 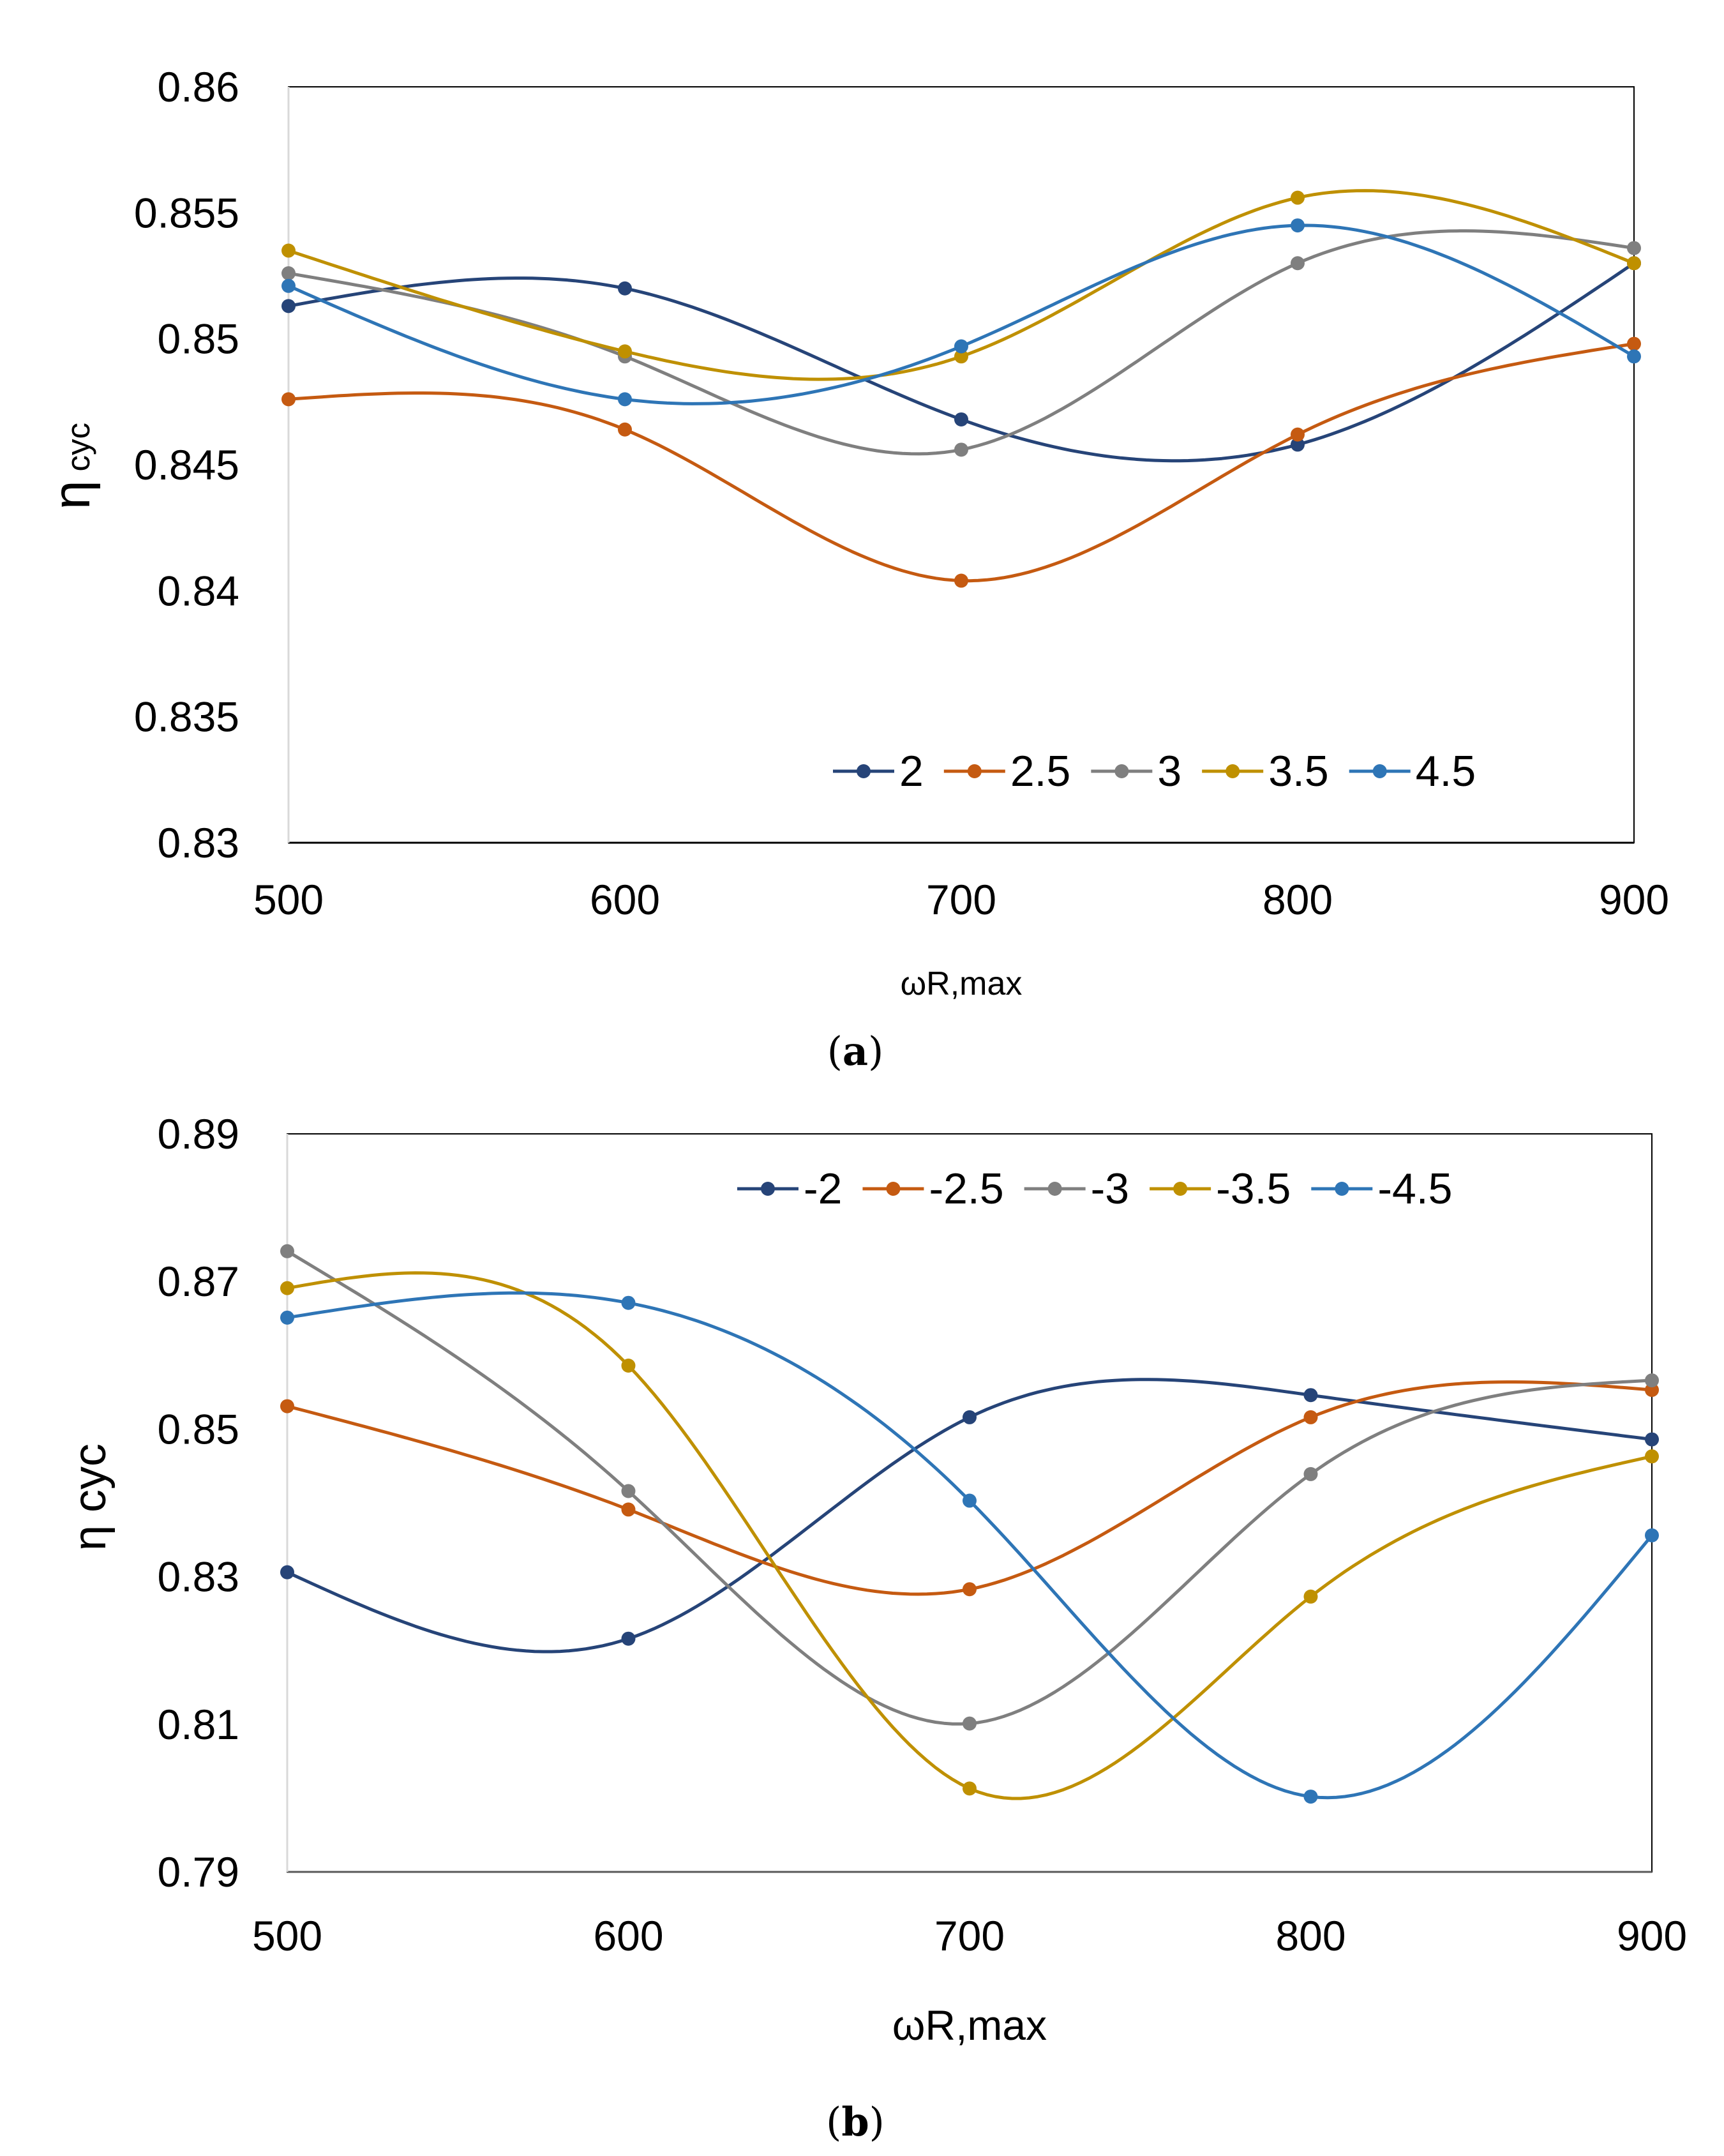 What do you see at coordinates (1298, 434) in the screenshot?
I see `data-point-2.5-800` at bounding box center [1298, 434].